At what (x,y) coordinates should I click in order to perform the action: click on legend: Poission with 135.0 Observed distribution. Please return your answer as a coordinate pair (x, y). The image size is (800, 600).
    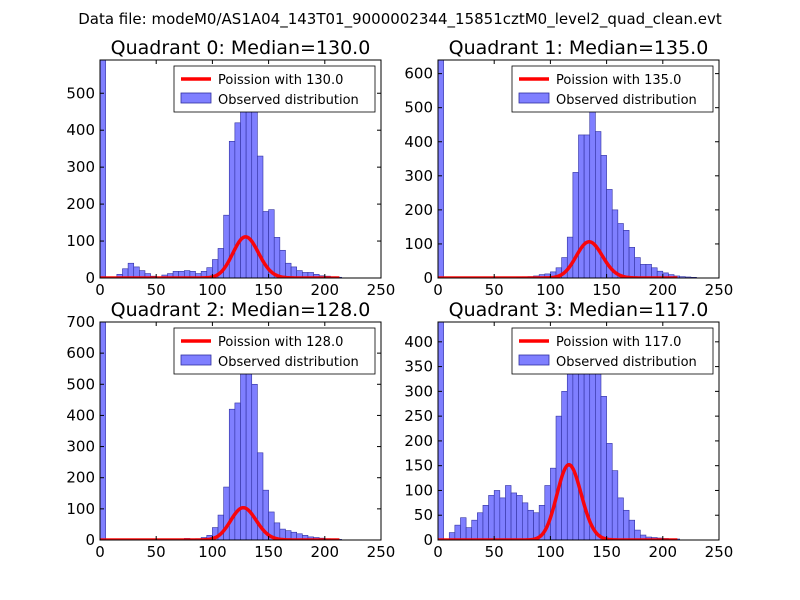
    Looking at the image, I should click on (612, 89).